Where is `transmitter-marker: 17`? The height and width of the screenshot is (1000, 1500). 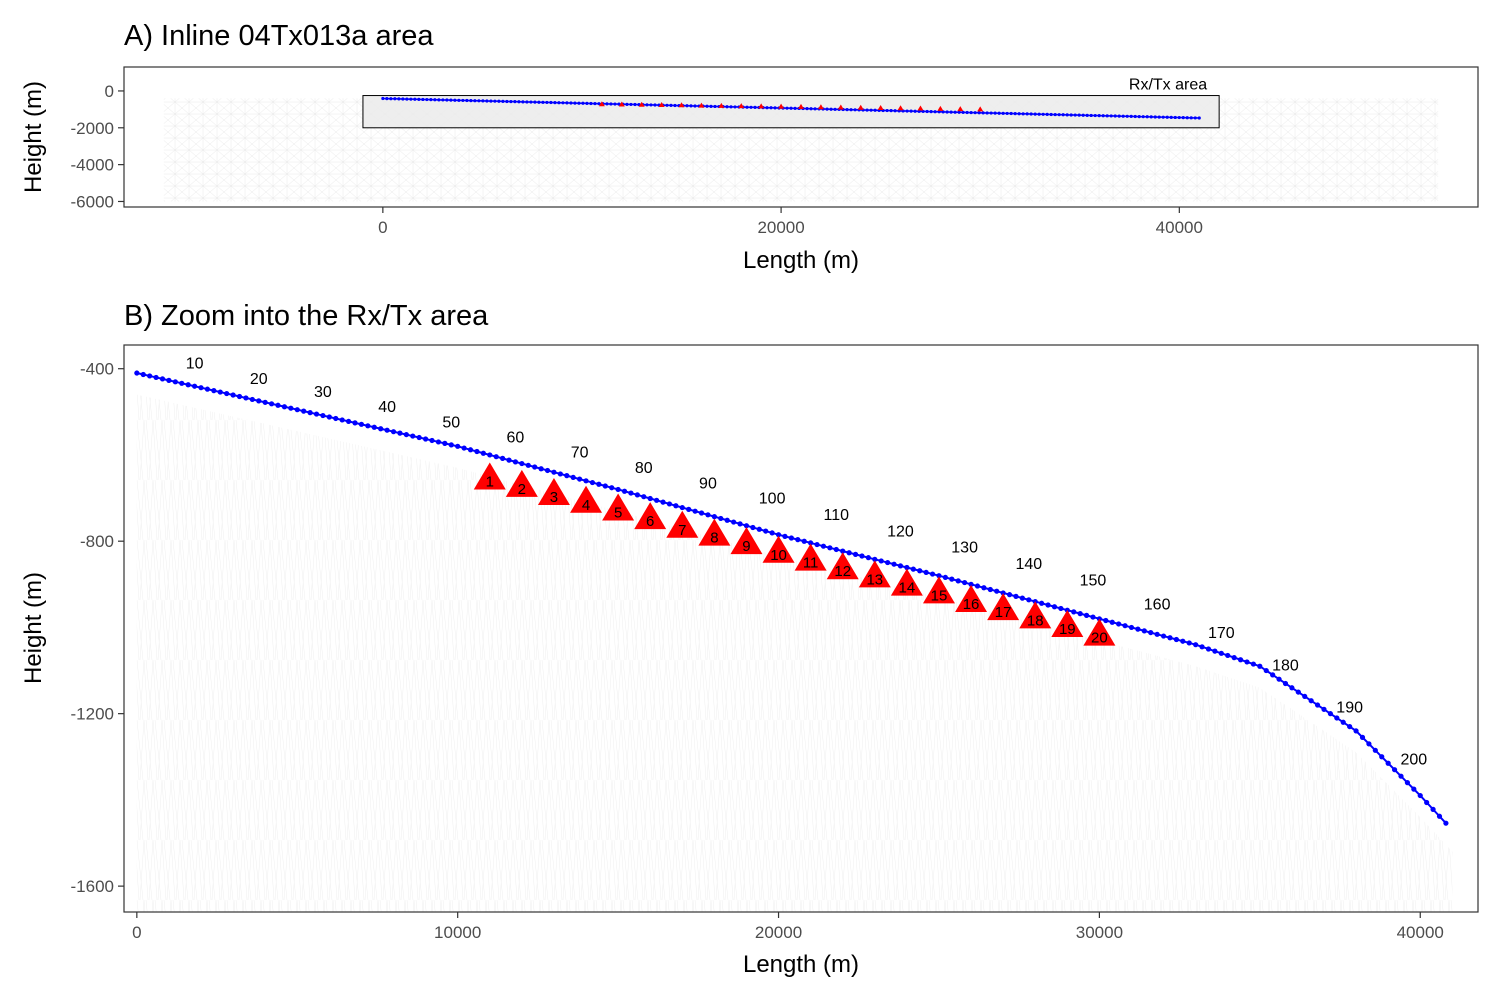 transmitter-marker: 17 is located at coordinates (1003, 607).